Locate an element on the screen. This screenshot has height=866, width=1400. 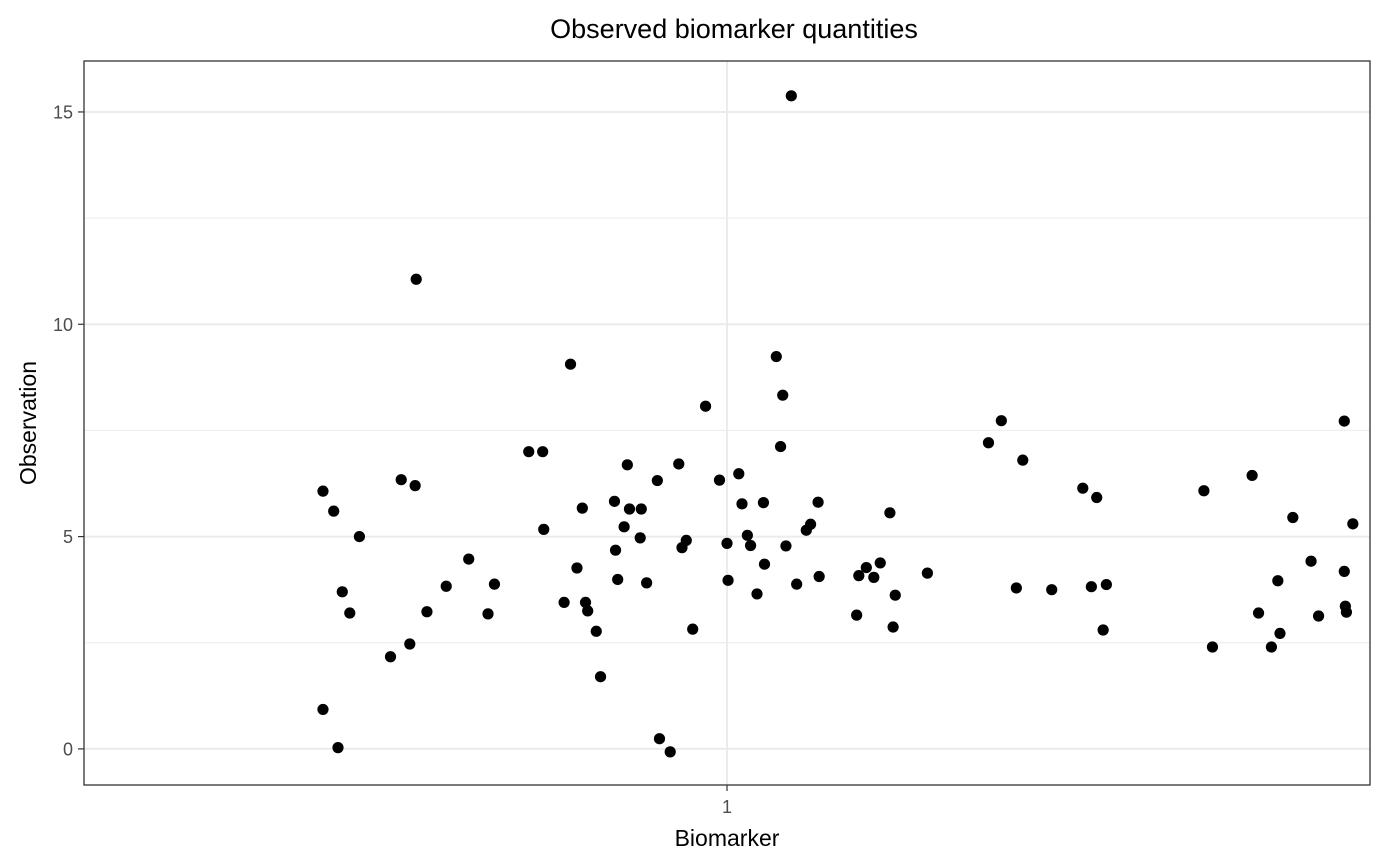
y-tick-label: 0 is located at coordinates (68, 749).